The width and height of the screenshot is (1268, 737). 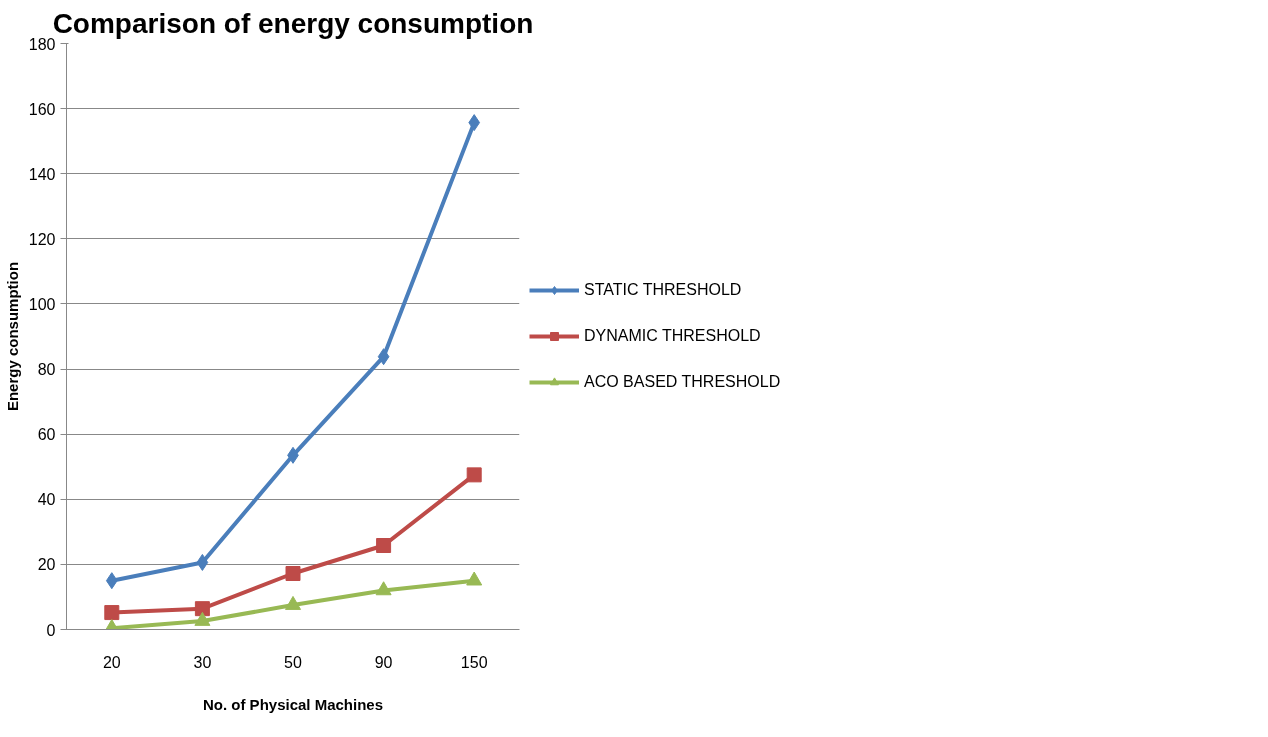 I want to click on legend-label: ACO BASED THRESHOLD, so click(x=682, y=382).